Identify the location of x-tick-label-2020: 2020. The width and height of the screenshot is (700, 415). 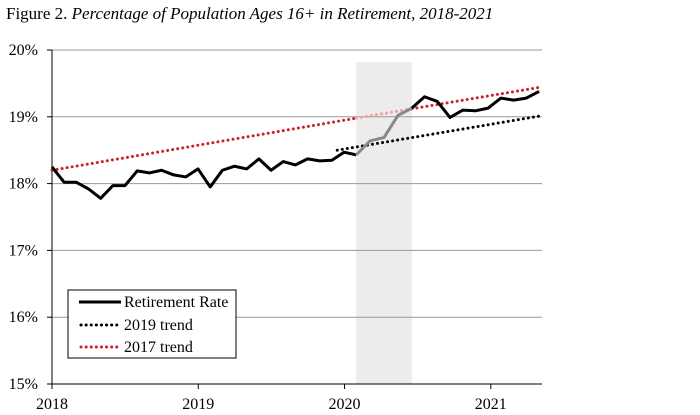
(345, 404).